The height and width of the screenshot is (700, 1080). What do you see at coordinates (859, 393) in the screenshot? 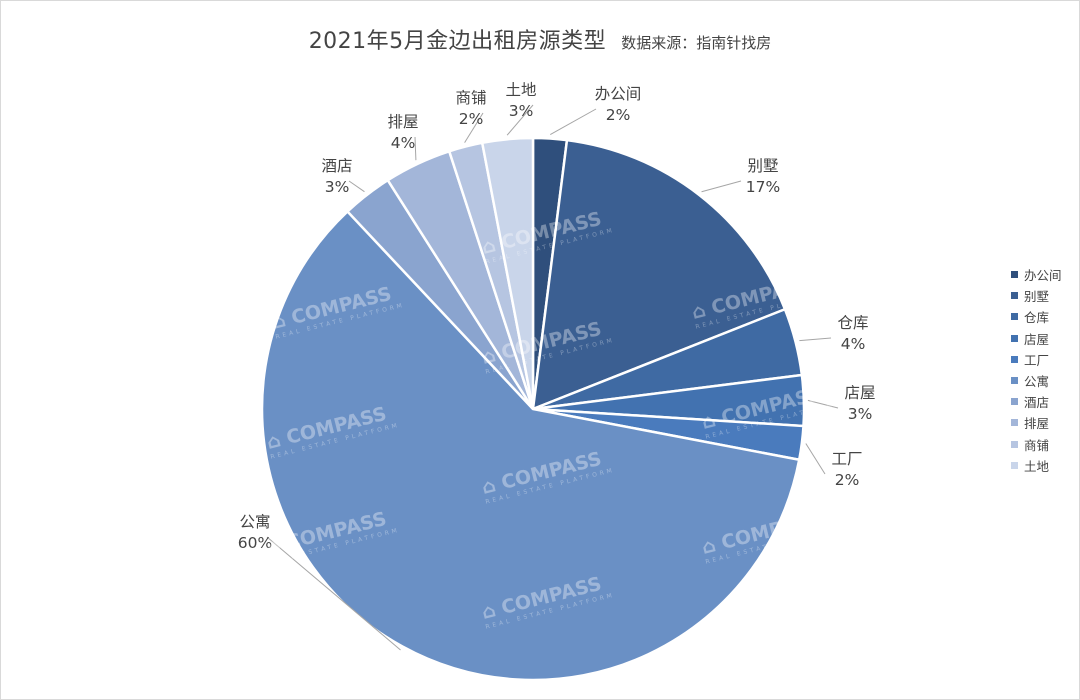
I see `slice-category-label: 店屋` at bounding box center [859, 393].